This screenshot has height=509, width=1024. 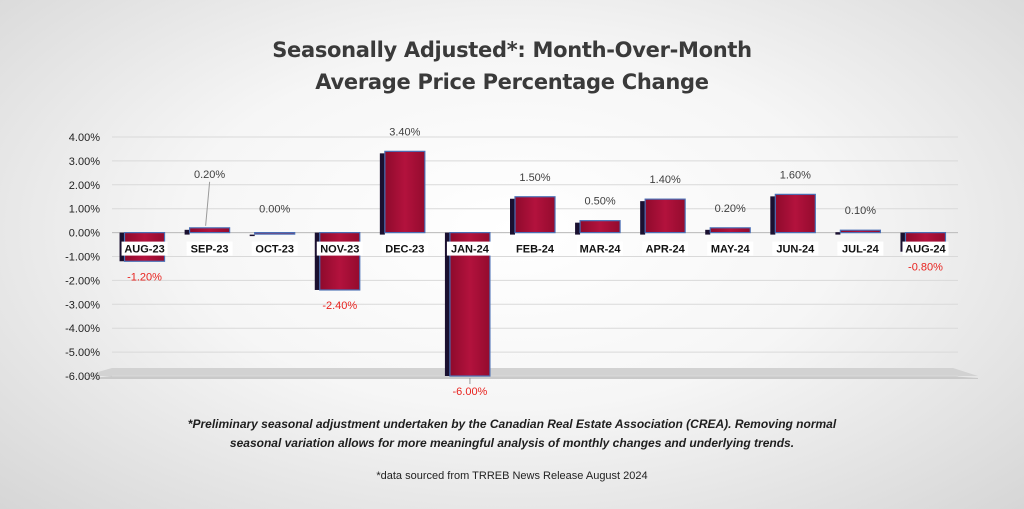 What do you see at coordinates (274, 210) in the screenshot?
I see `data-label: 0.00%` at bounding box center [274, 210].